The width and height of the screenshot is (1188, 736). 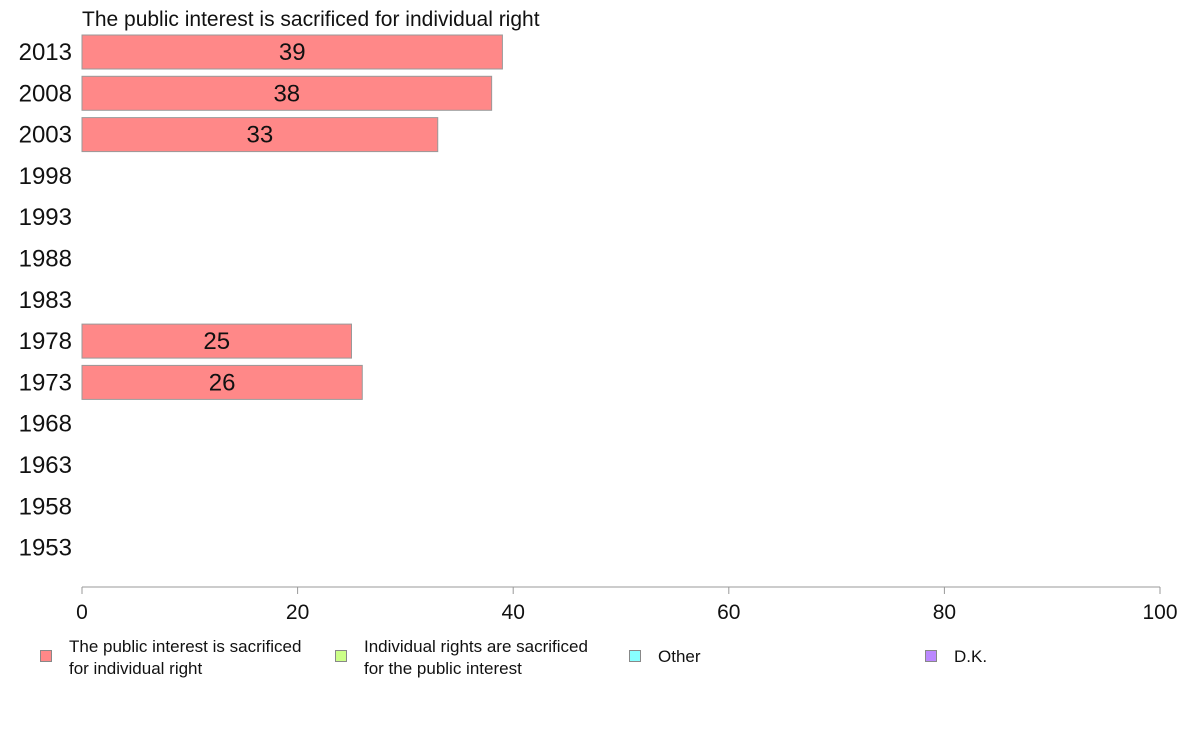 I want to click on data-label-2003: 33, so click(x=260, y=135).